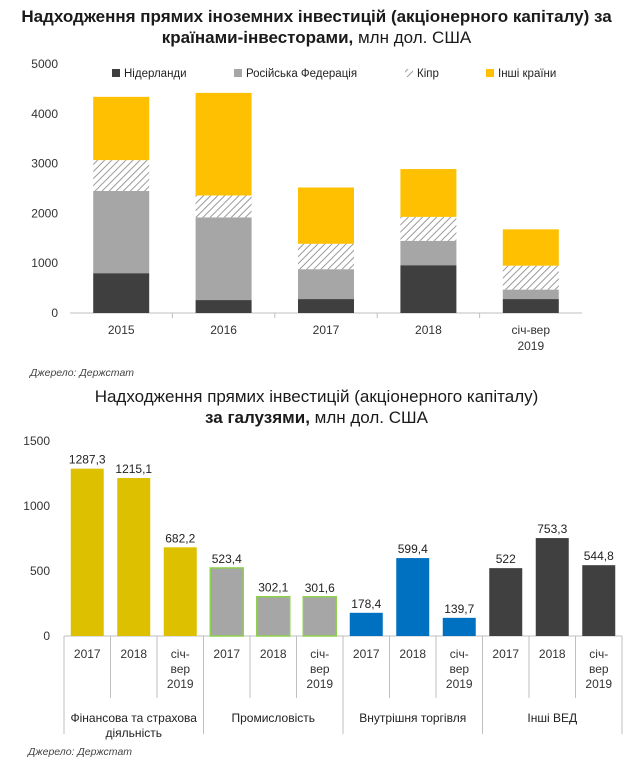  Describe the element at coordinates (301, 74) in the screenshot. I see `chart1-legend-label: Російська Федерація` at that location.